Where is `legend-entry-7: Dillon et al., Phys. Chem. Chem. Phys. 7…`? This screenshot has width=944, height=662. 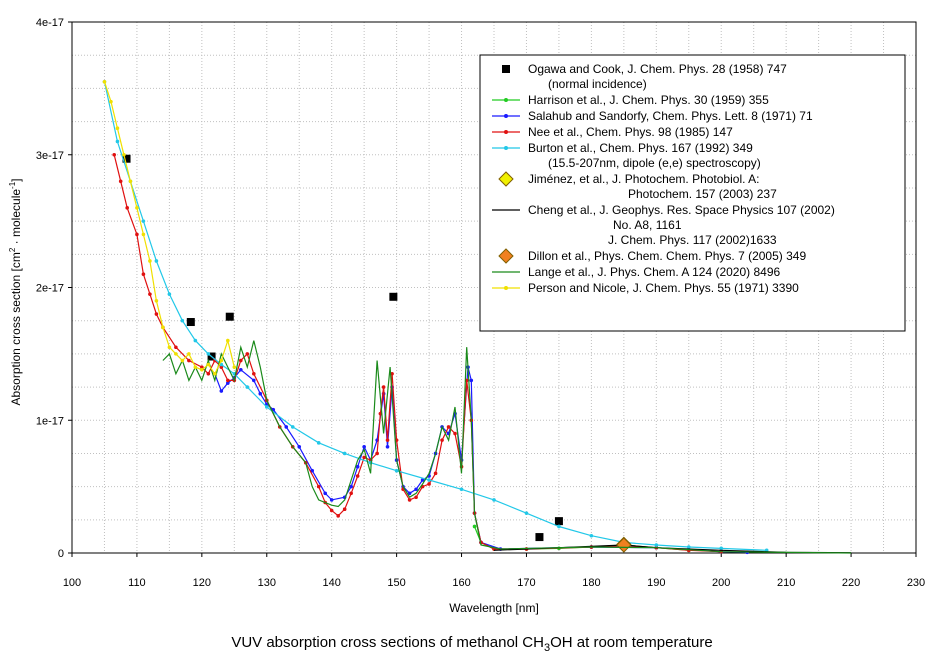 legend-entry-7: Dillon et al., Phys. Chem. Chem. Phys. 7… is located at coordinates (652, 256).